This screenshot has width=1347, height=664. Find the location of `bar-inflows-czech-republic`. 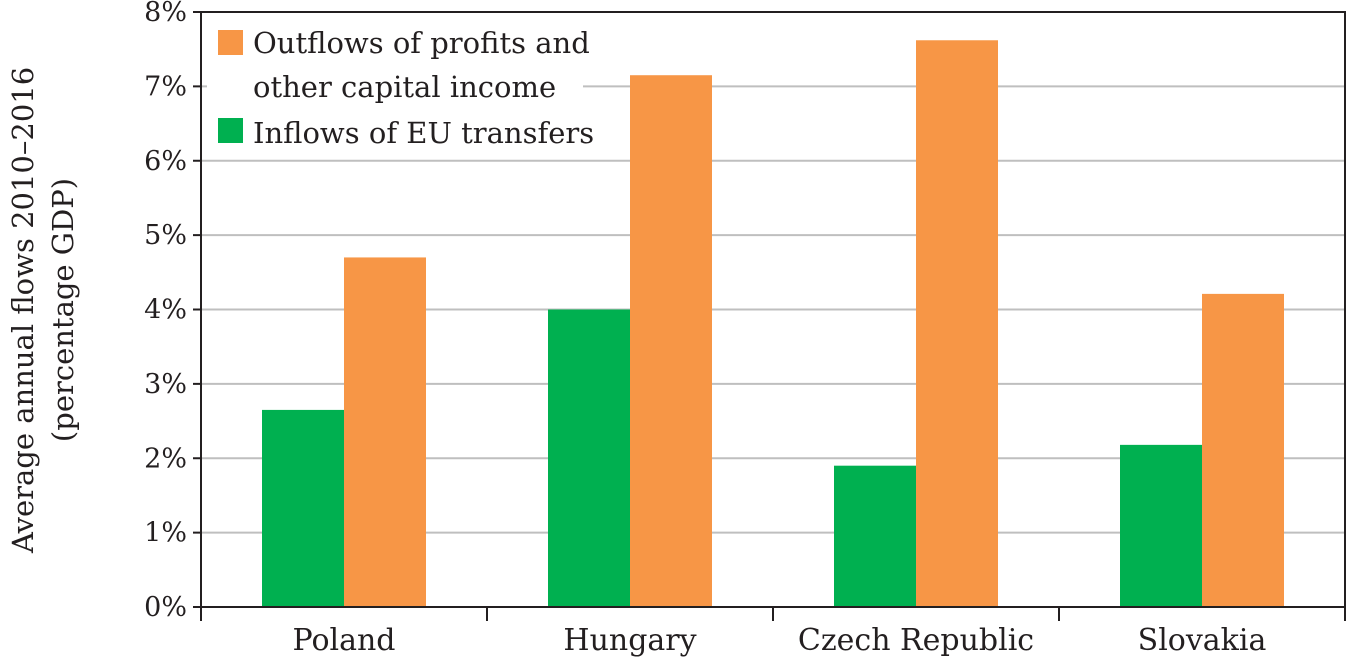

bar-inflows-czech-republic is located at coordinates (875, 536).